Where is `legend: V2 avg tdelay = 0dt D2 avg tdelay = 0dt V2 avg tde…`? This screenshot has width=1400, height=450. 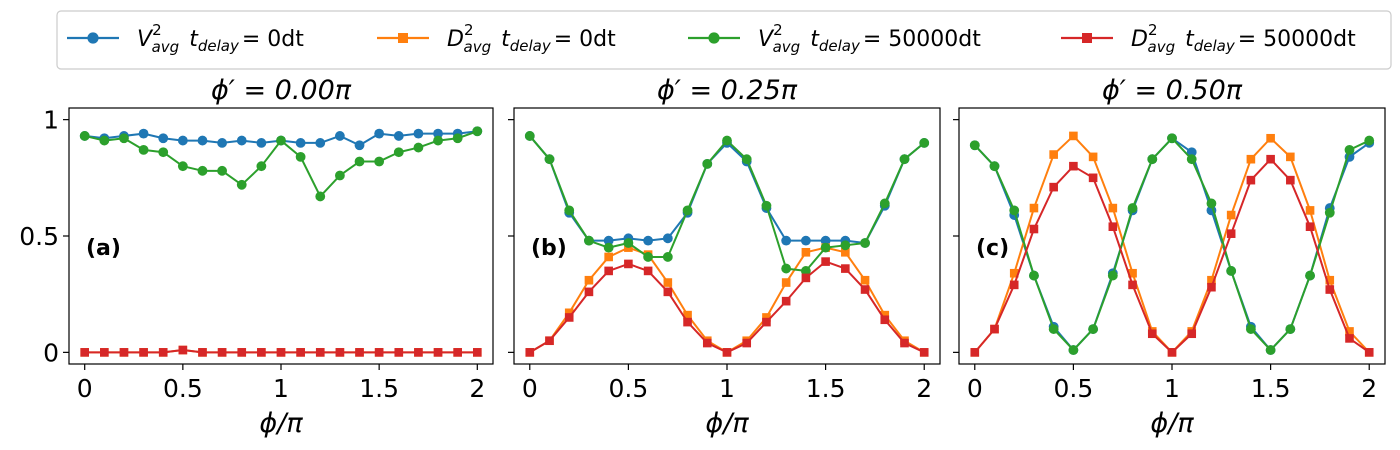 legend: V2 avg tdelay = 0dt D2 avg tdelay = 0dt V2 avg tde… is located at coordinates (724, 40).